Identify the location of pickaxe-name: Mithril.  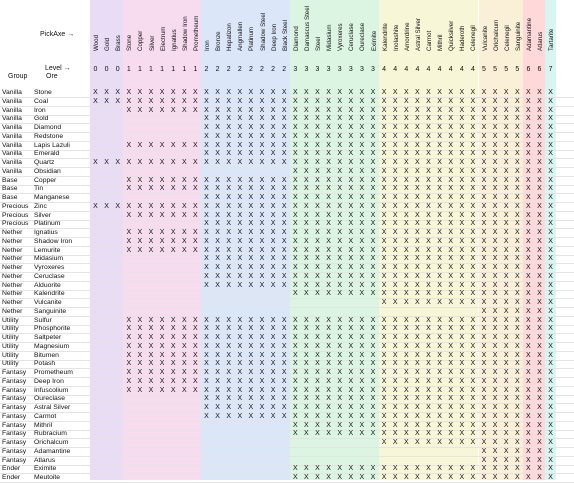
(441, 43).